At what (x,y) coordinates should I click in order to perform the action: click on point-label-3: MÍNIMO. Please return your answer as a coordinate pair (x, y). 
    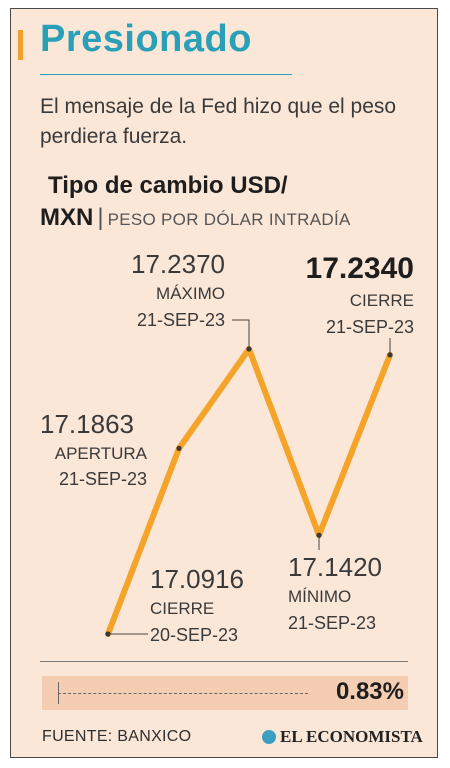
    Looking at the image, I should click on (319, 596).